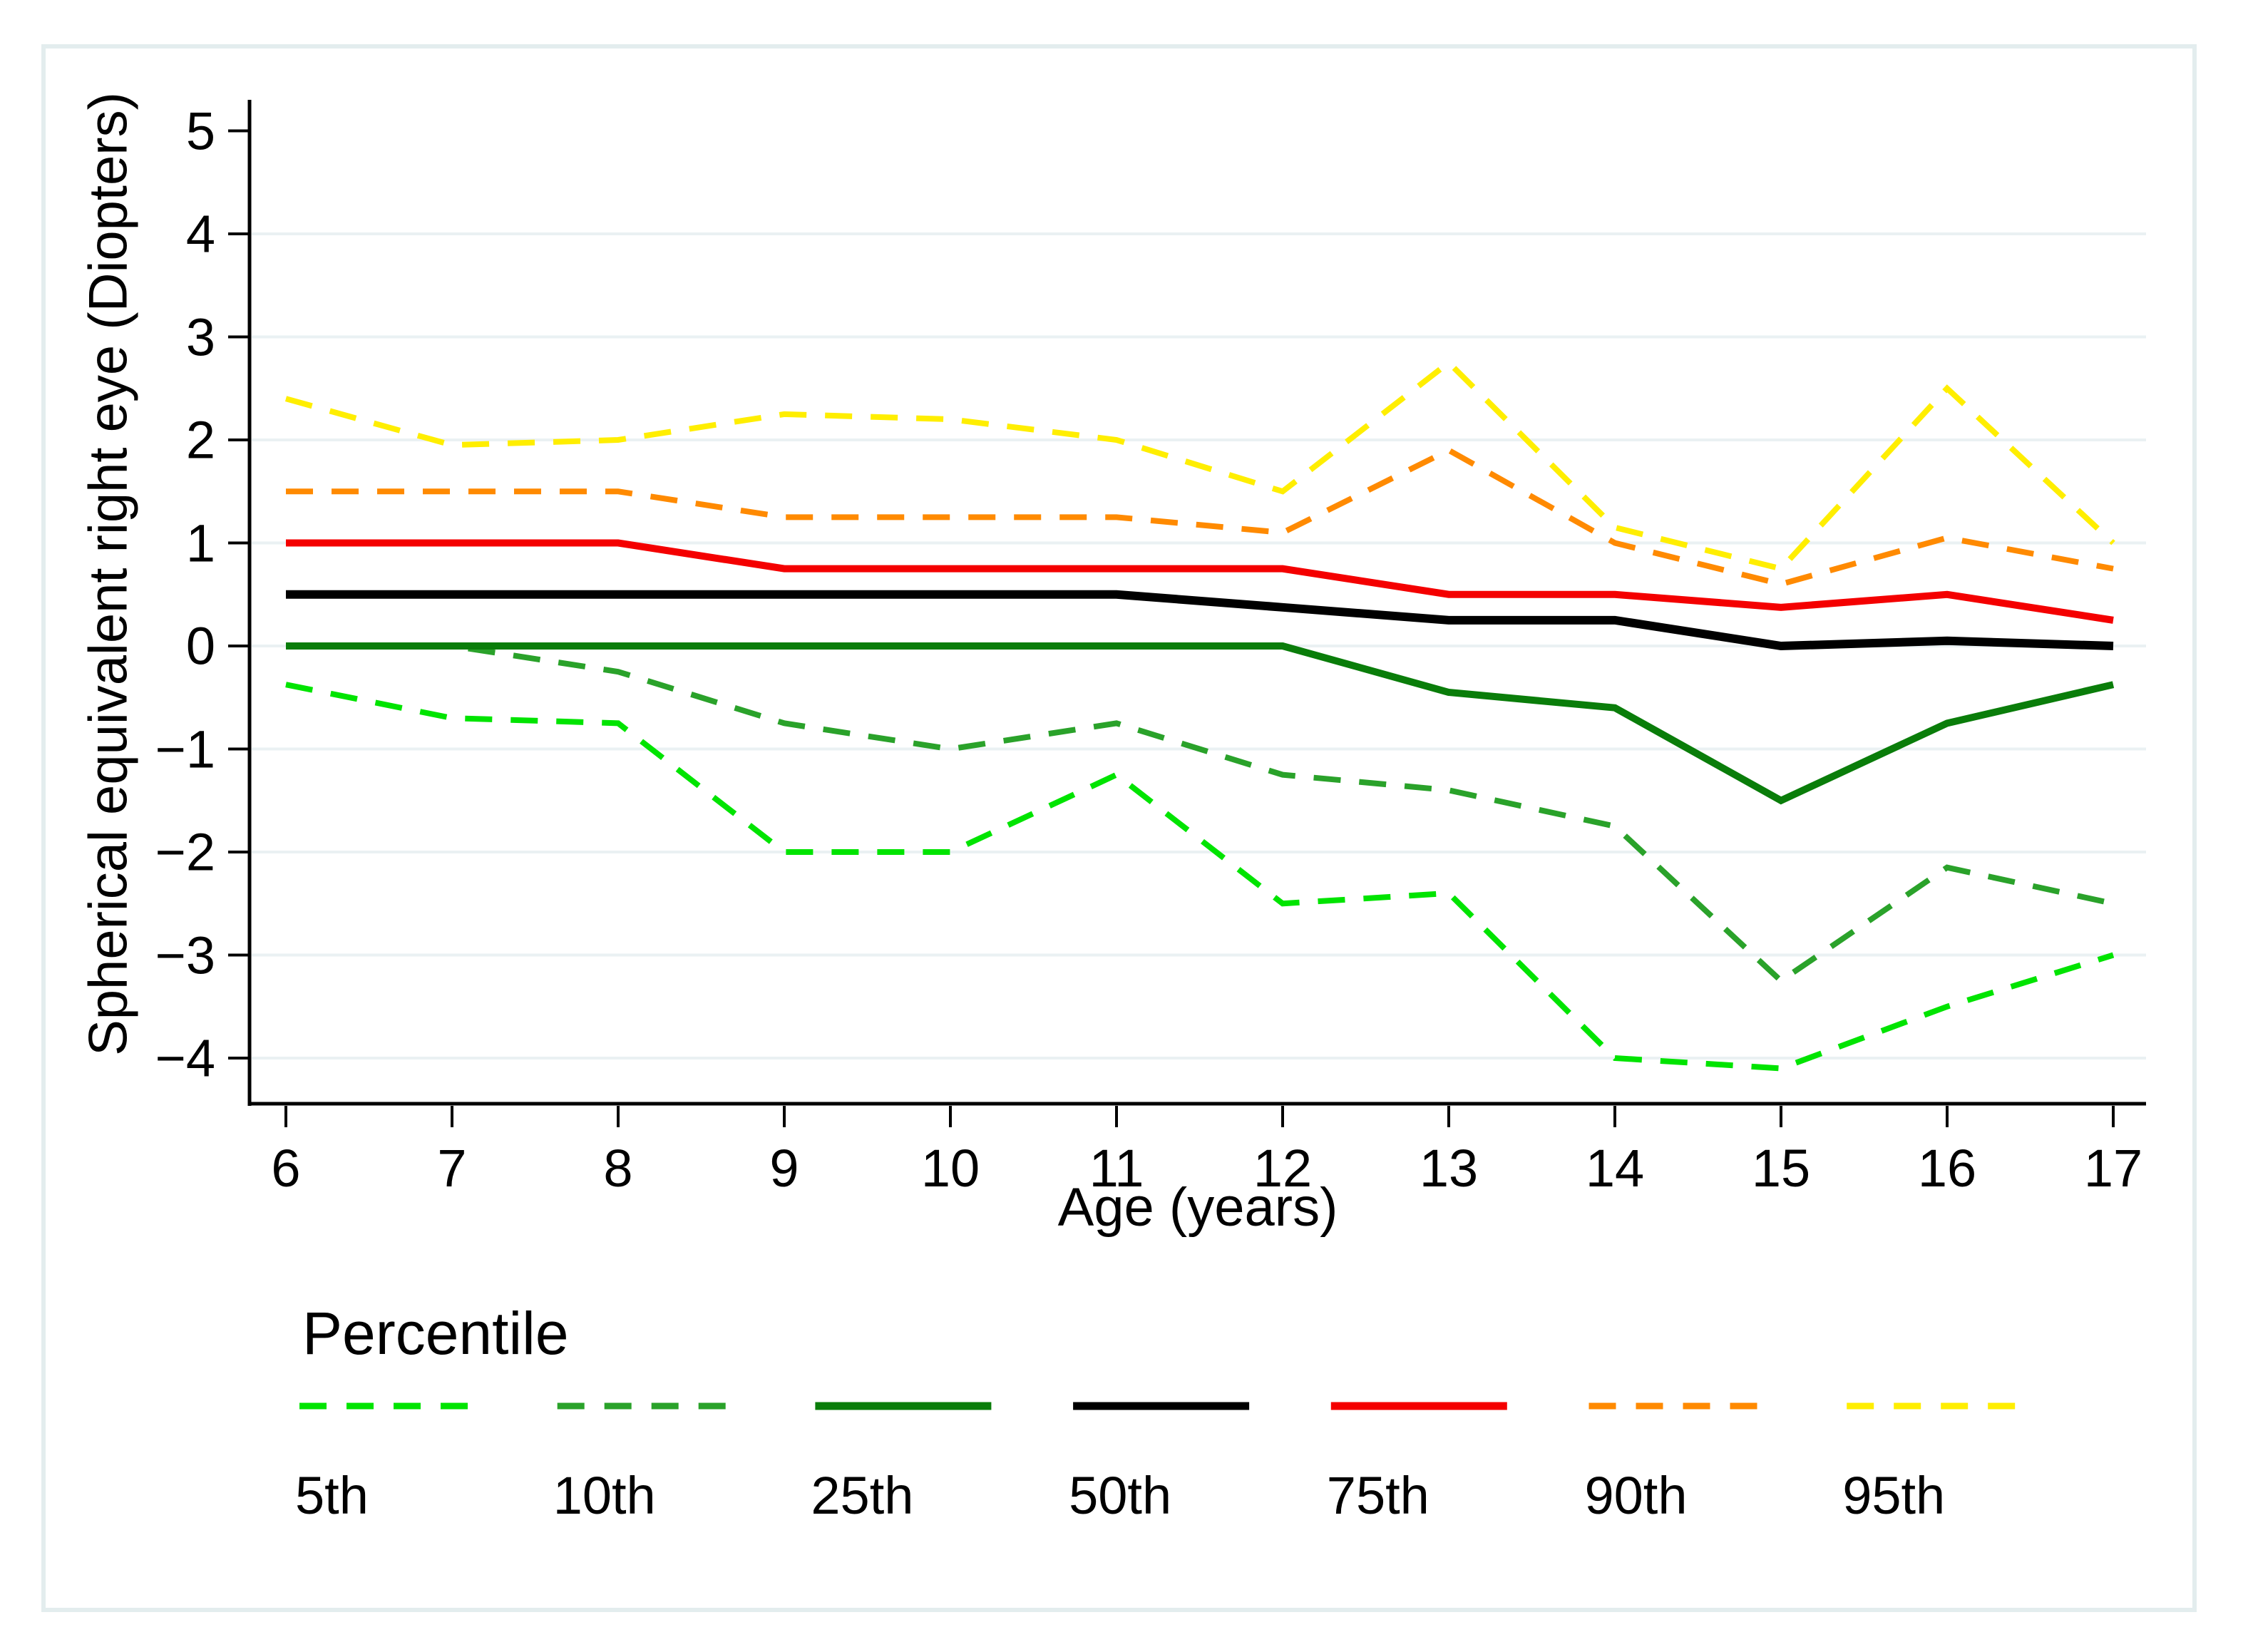 The height and width of the screenshot is (1652, 2243). I want to click on x-tick-label: 7, so click(452, 1168).